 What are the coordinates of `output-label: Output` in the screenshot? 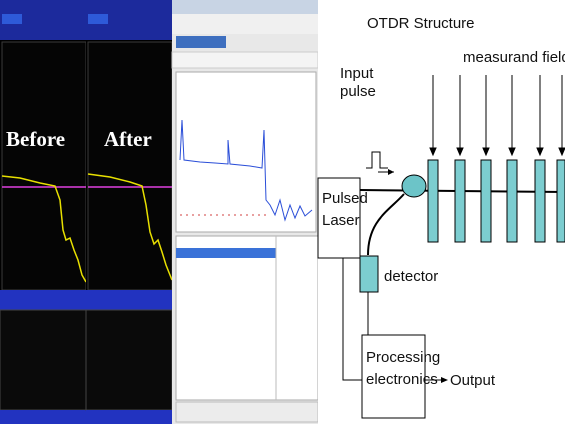 It's located at (473, 380).